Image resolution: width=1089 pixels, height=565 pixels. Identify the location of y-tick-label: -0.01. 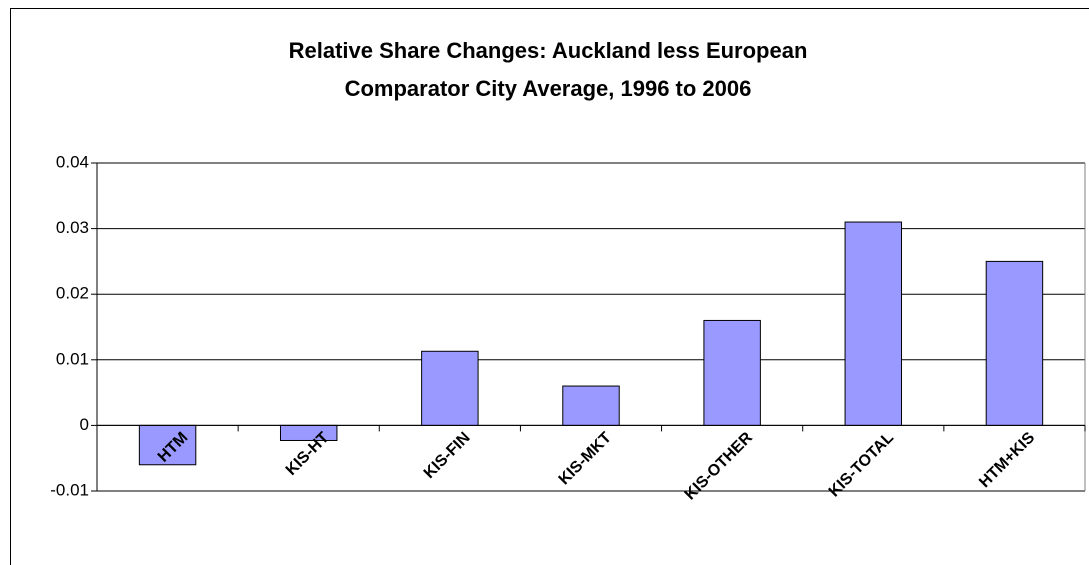
(69, 489).